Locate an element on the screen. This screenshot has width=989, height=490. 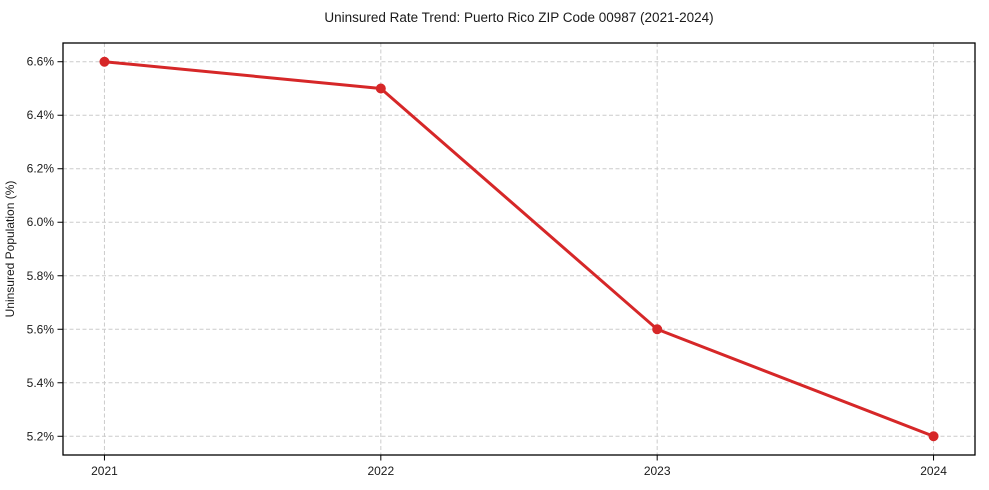
y-tick-label: 6.6% is located at coordinates (41, 62).